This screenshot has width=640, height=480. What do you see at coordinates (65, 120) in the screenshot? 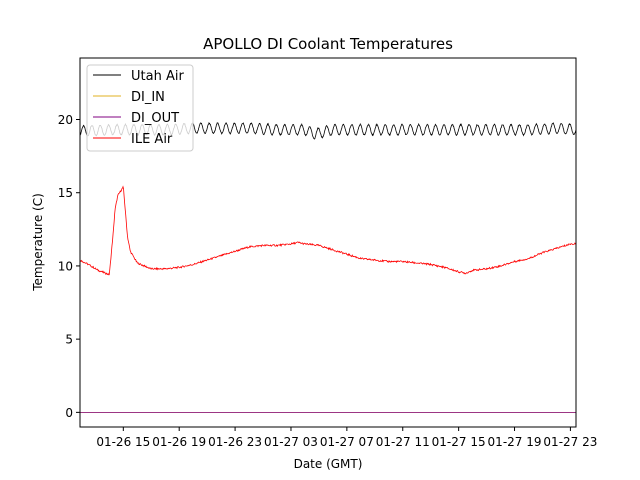
I see `y-tick-label: 20` at bounding box center [65, 120].